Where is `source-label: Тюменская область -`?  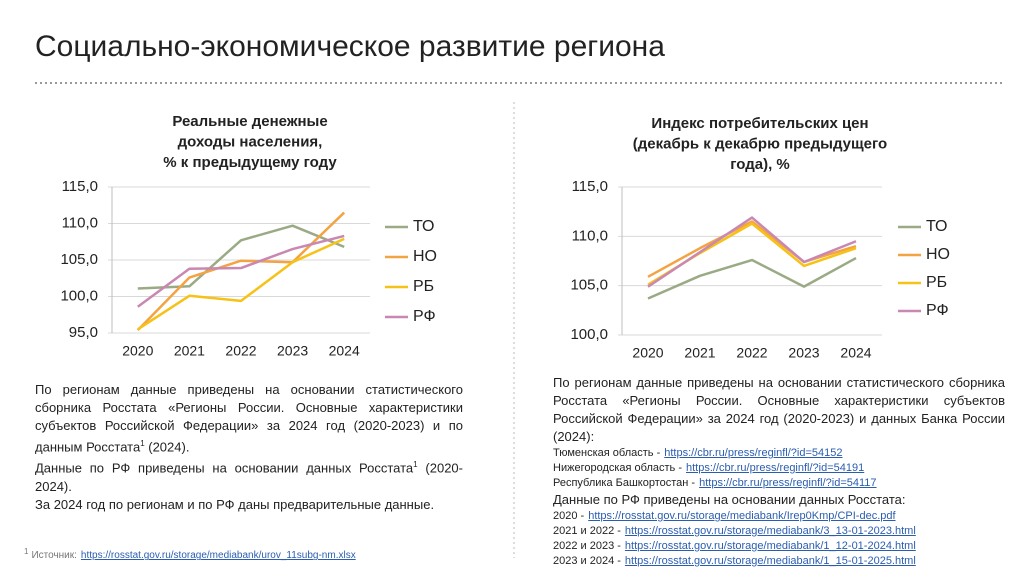 source-label: Тюменская область - is located at coordinates (607, 453).